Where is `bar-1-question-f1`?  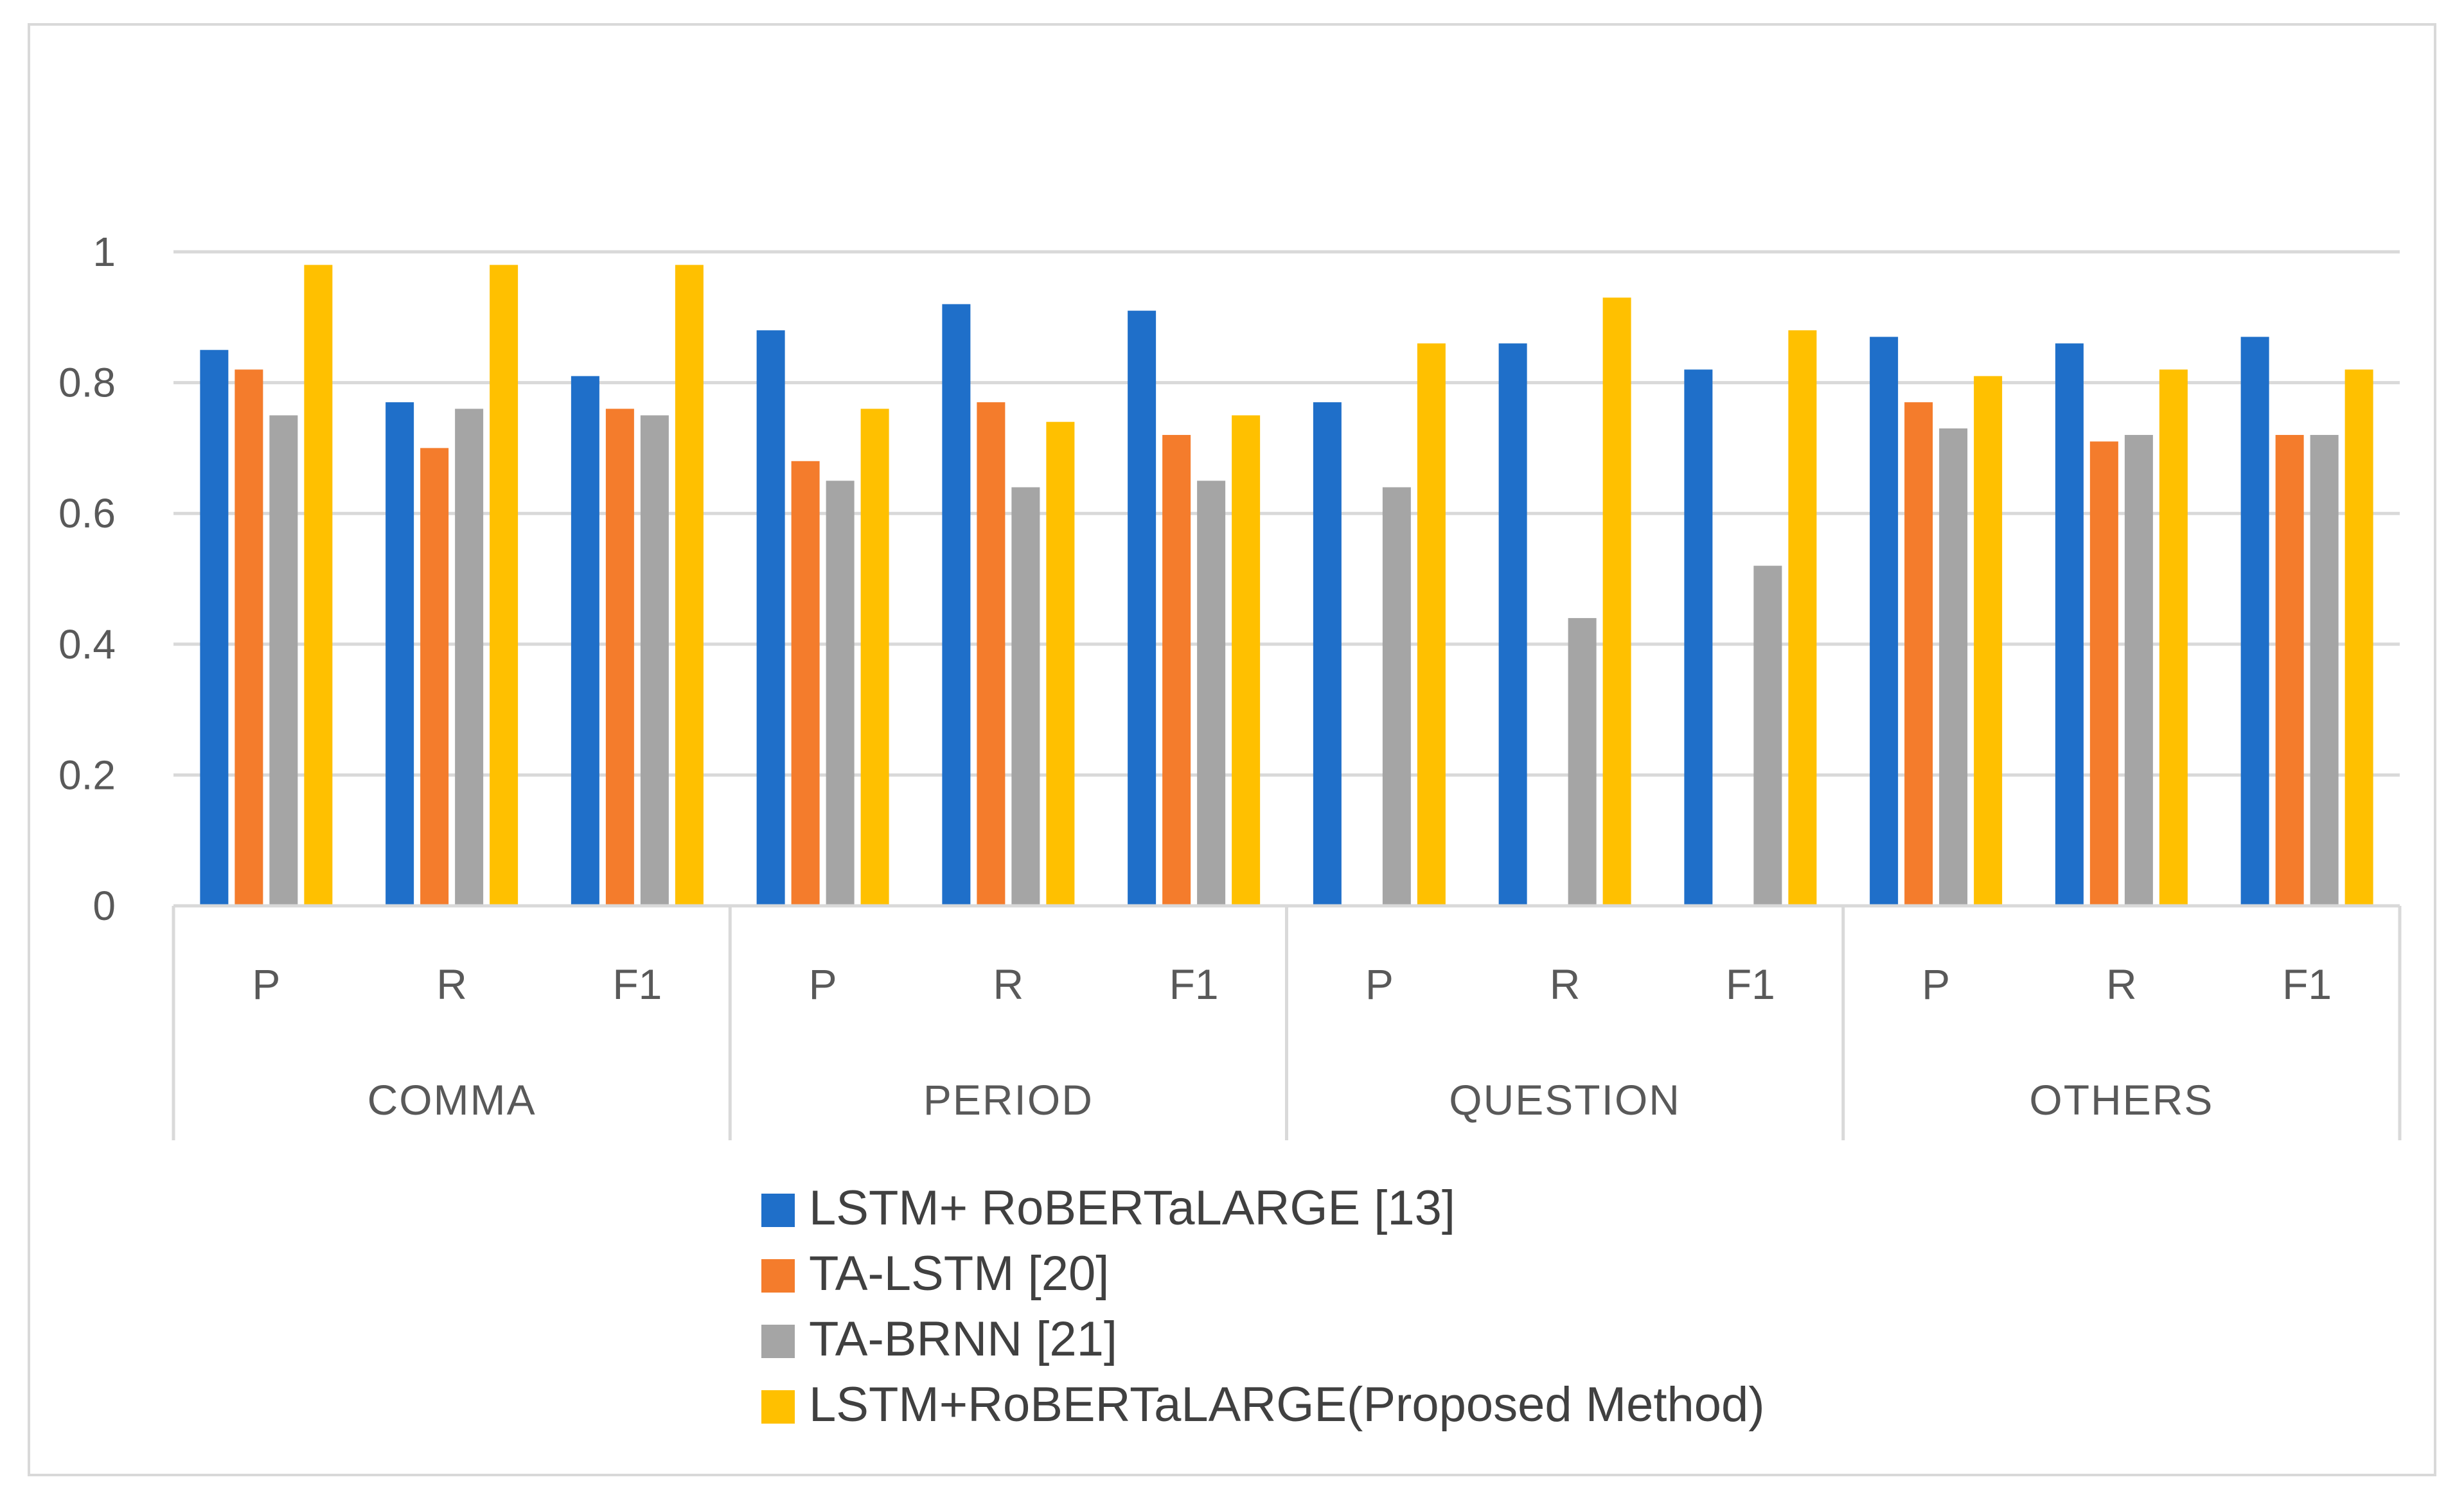
bar-1-question-f1 is located at coordinates (1698, 637).